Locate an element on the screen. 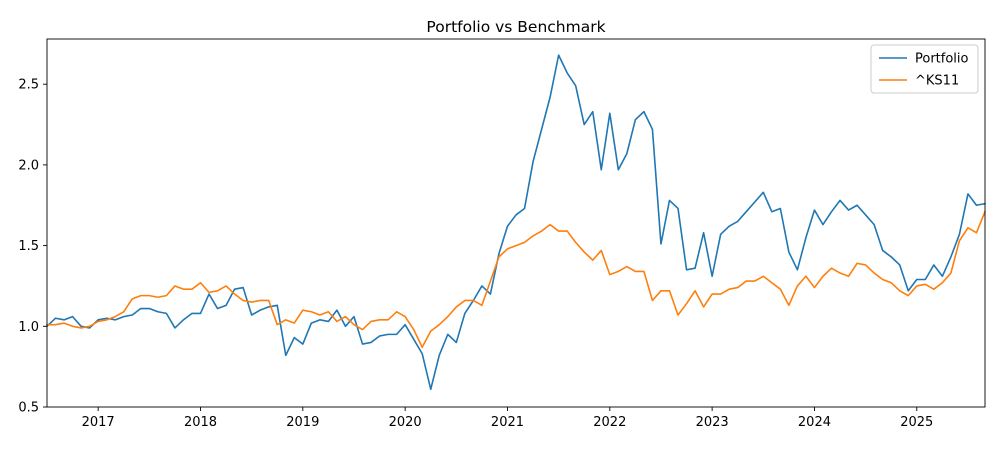 The width and height of the screenshot is (1000, 451). y-tick-label: 2.5 is located at coordinates (28, 85).